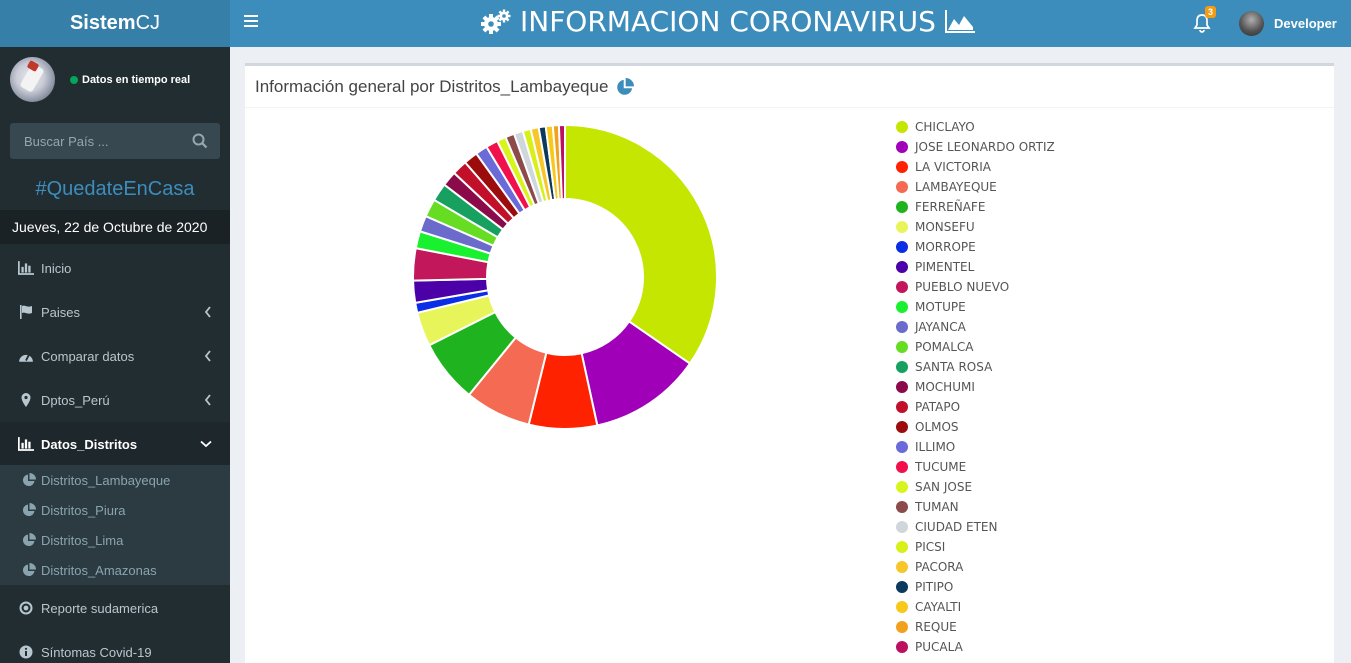 This screenshot has height=663, width=1351. I want to click on header-title-text: INFORMACION CORONAVIRUS, so click(728, 21).